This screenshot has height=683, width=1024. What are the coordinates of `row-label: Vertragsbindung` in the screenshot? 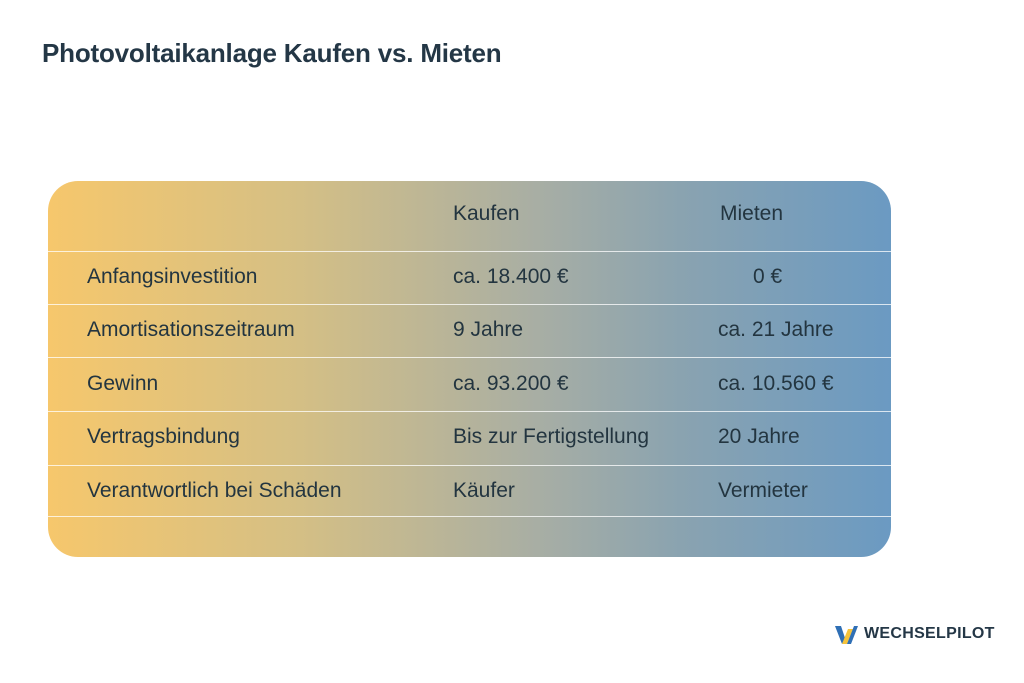 It's located at (163, 436).